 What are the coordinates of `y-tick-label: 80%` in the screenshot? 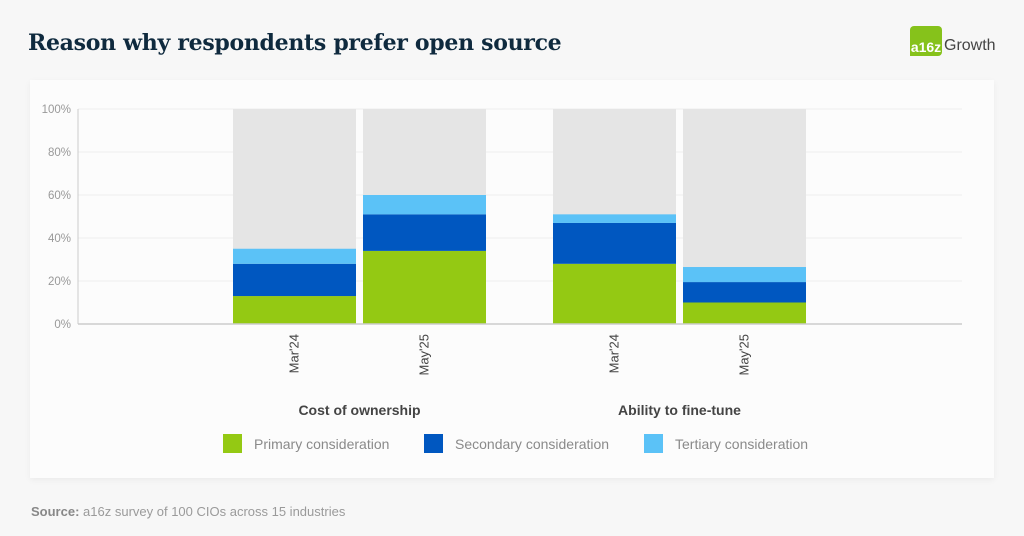 It's located at (59, 153).